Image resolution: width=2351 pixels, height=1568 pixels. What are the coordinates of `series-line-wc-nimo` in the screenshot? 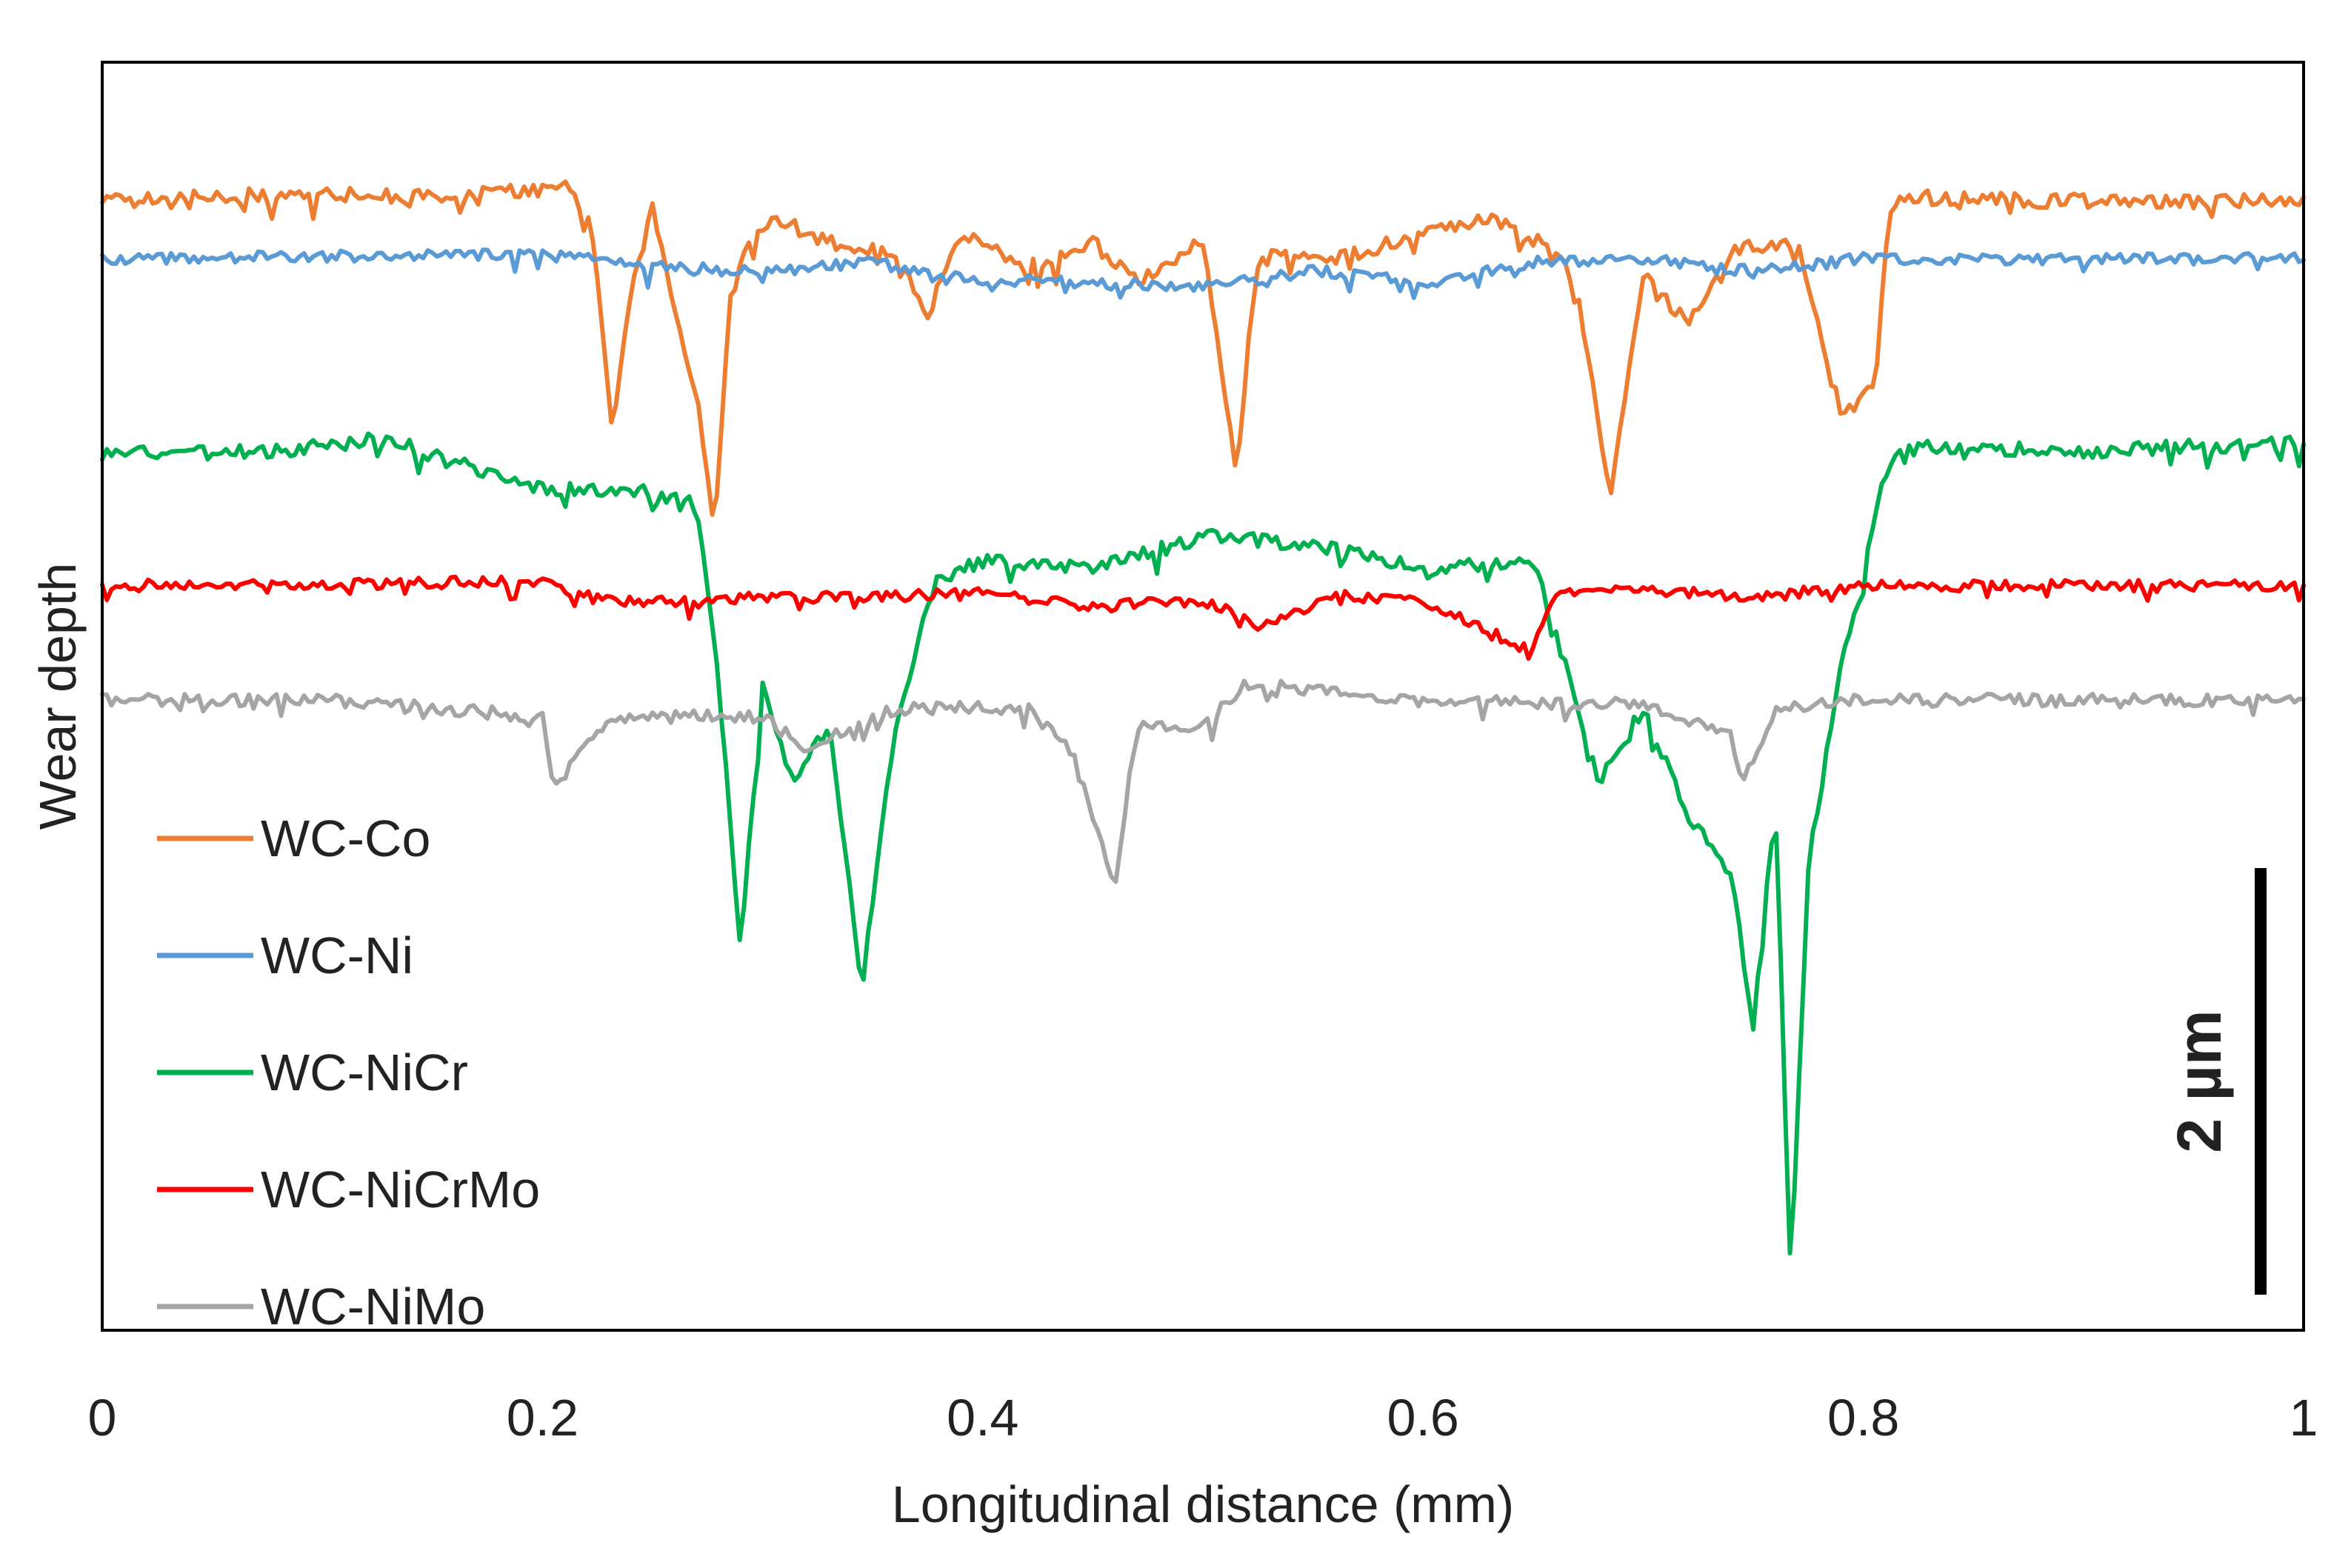 It's located at (1203, 781).